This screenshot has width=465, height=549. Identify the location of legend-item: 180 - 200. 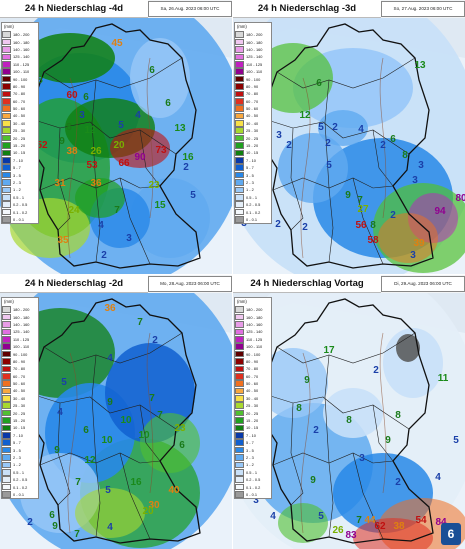
(20, 309).